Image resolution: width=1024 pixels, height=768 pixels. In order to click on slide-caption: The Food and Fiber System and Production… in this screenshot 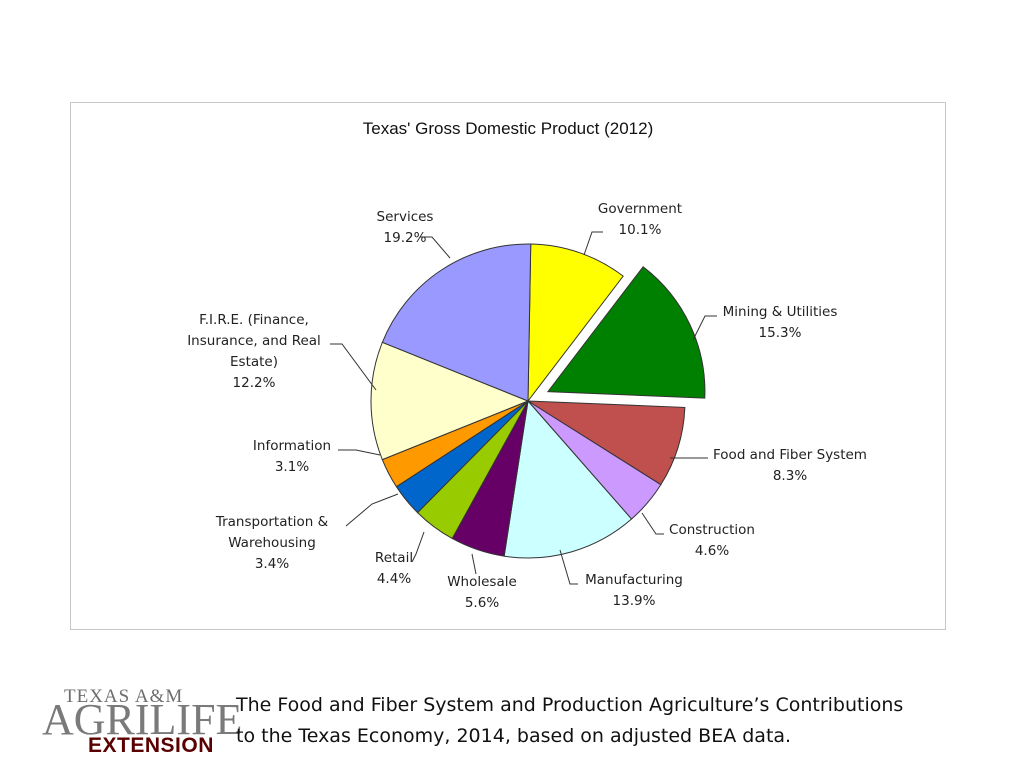, I will do `click(616, 721)`.